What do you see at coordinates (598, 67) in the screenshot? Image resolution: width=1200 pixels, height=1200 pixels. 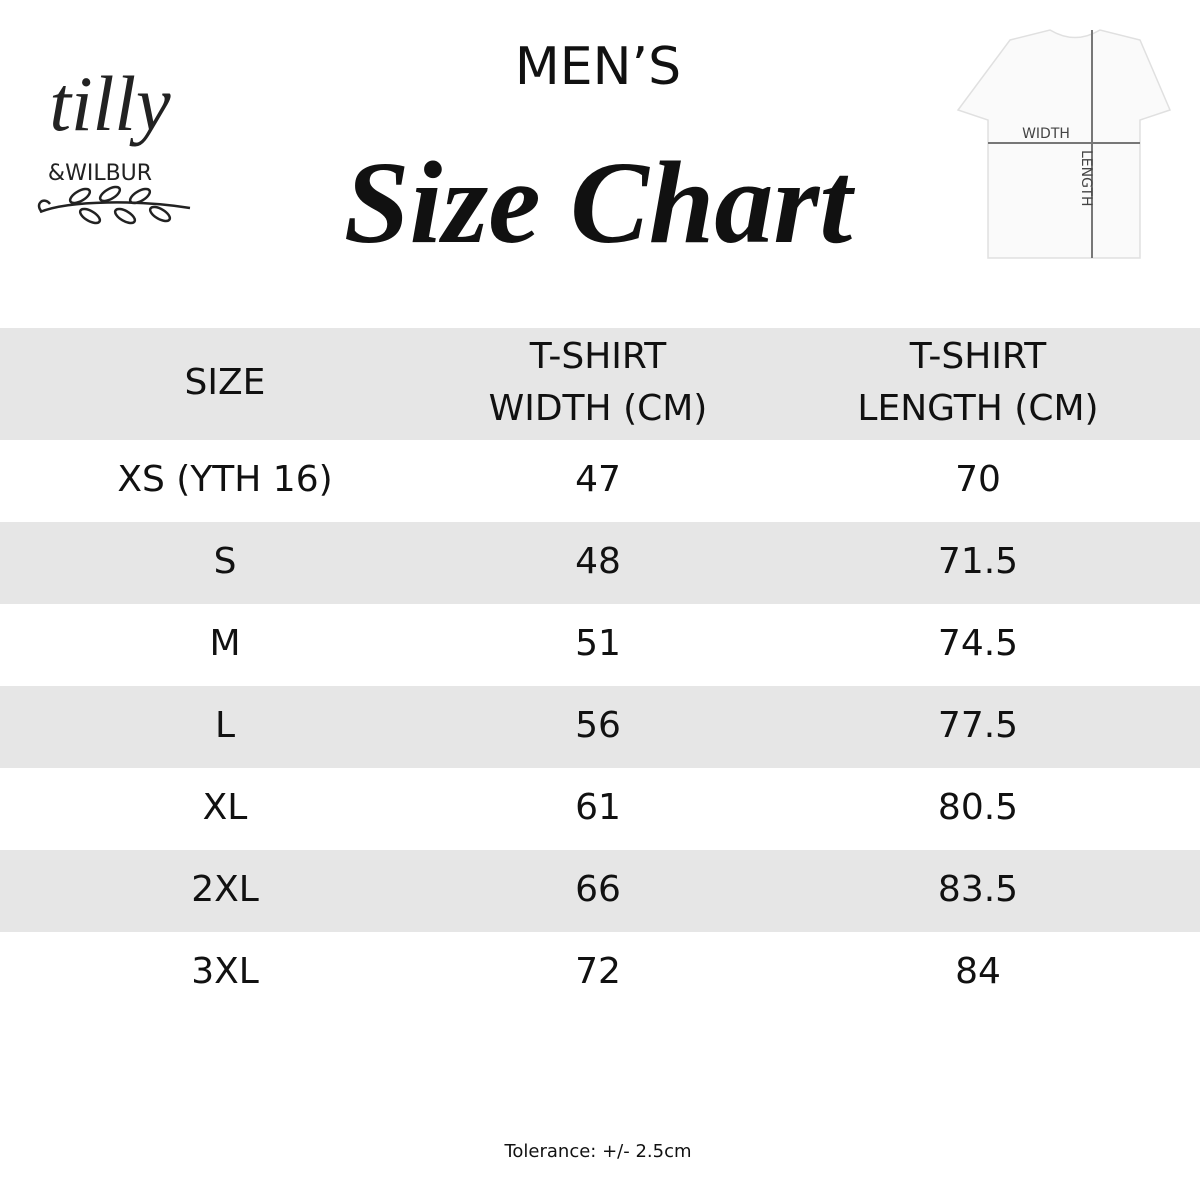 I see `header-kicker: MEN’S` at bounding box center [598, 67].